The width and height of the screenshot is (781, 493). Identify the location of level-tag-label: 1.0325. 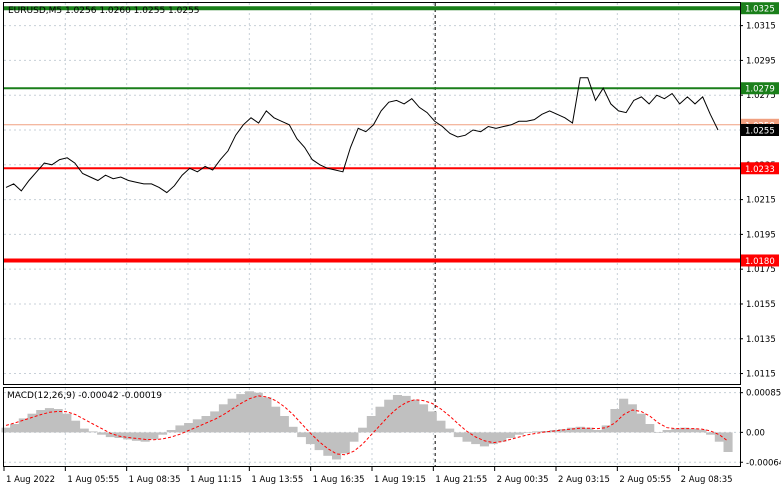
(760, 10).